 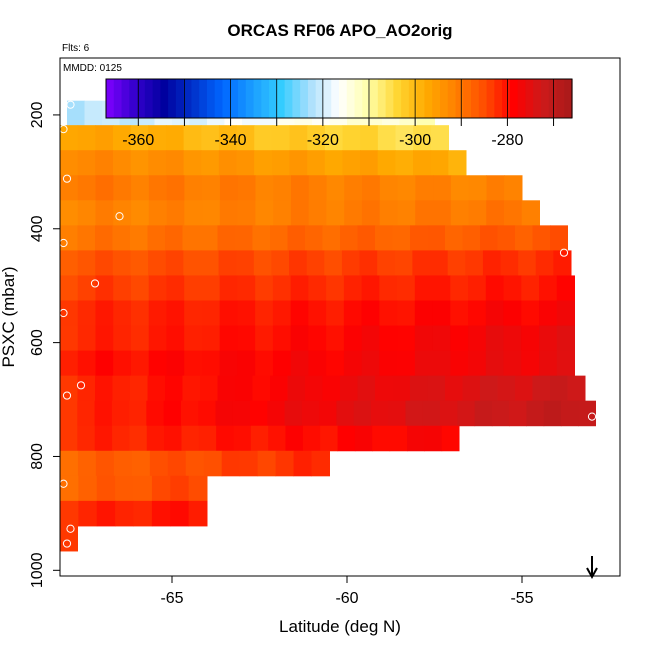 I want to click on y-tick-label: 600, so click(x=37, y=342).